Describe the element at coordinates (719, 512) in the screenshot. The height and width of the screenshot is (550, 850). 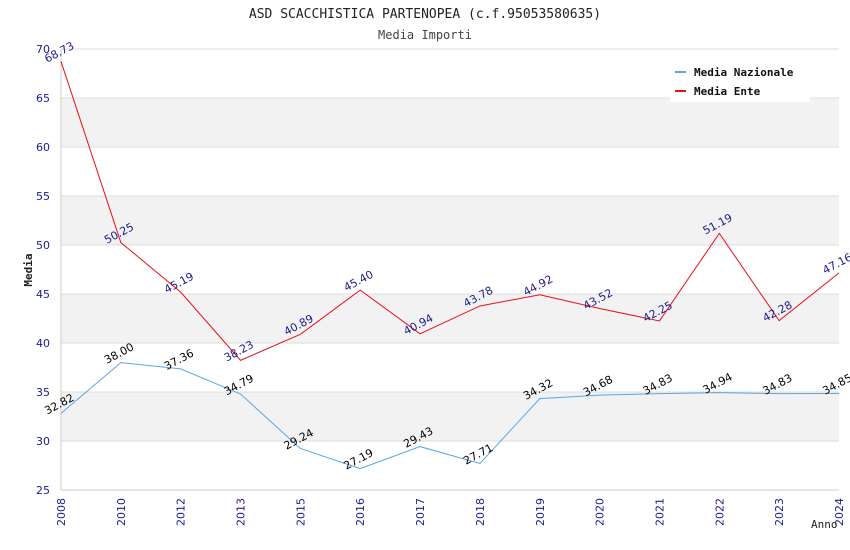
I see `x-tick-label: 2022` at that location.